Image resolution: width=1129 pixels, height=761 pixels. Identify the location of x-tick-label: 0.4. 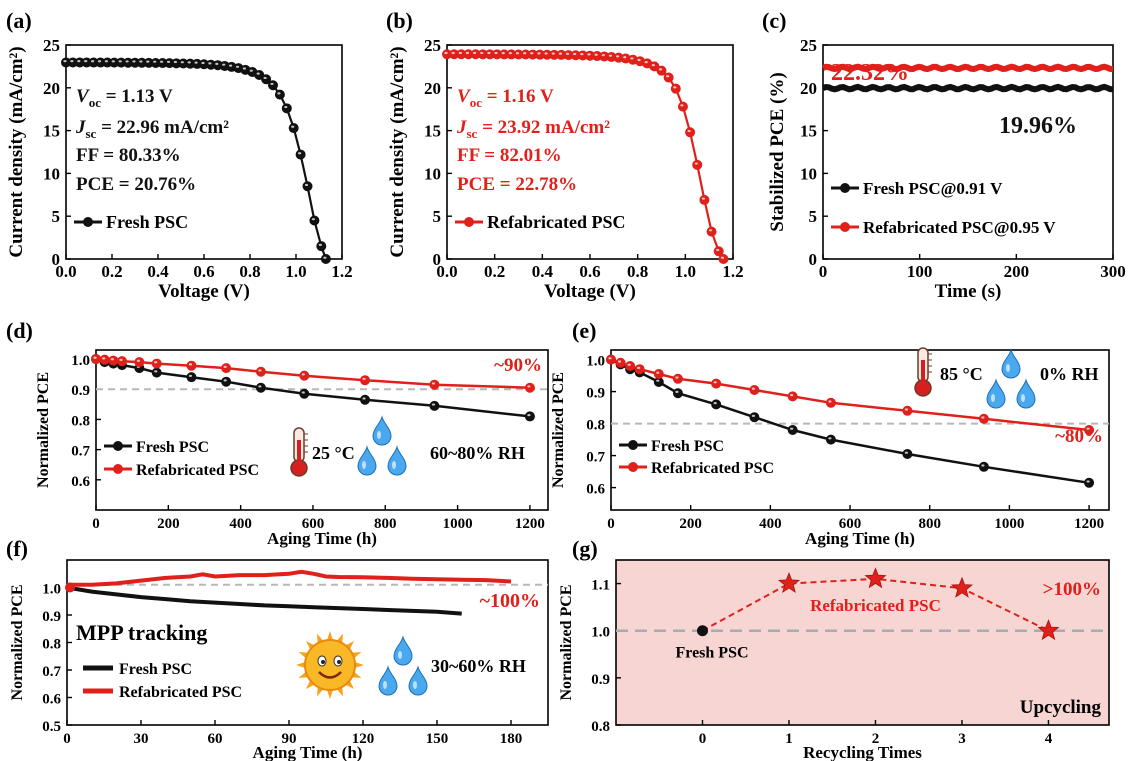
(158, 271).